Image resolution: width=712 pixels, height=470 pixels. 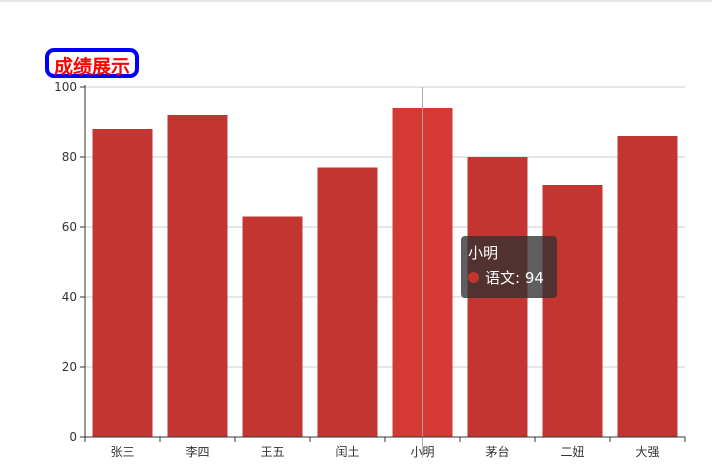 I want to click on x-tick-label: 二妞, so click(x=572, y=452).